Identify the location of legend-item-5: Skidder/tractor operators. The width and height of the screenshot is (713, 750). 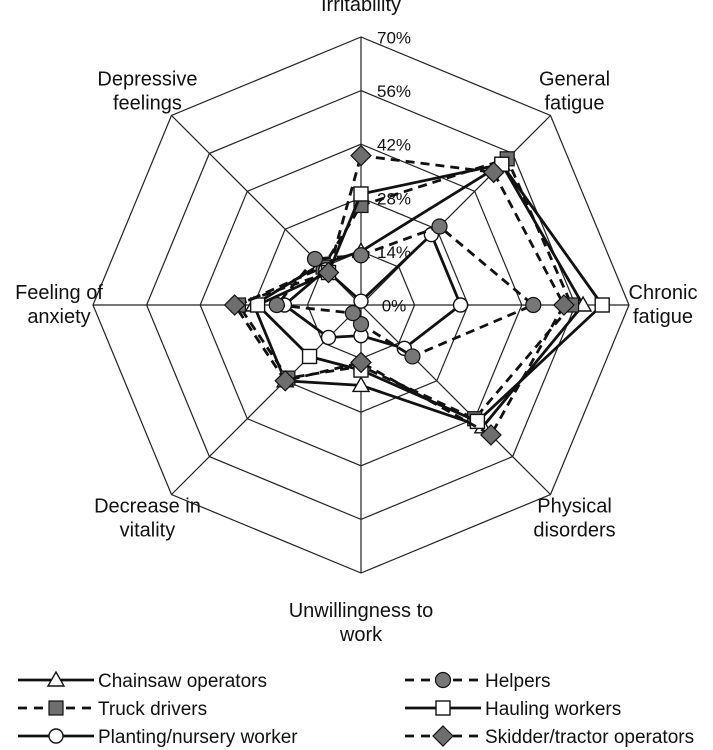
(549, 736).